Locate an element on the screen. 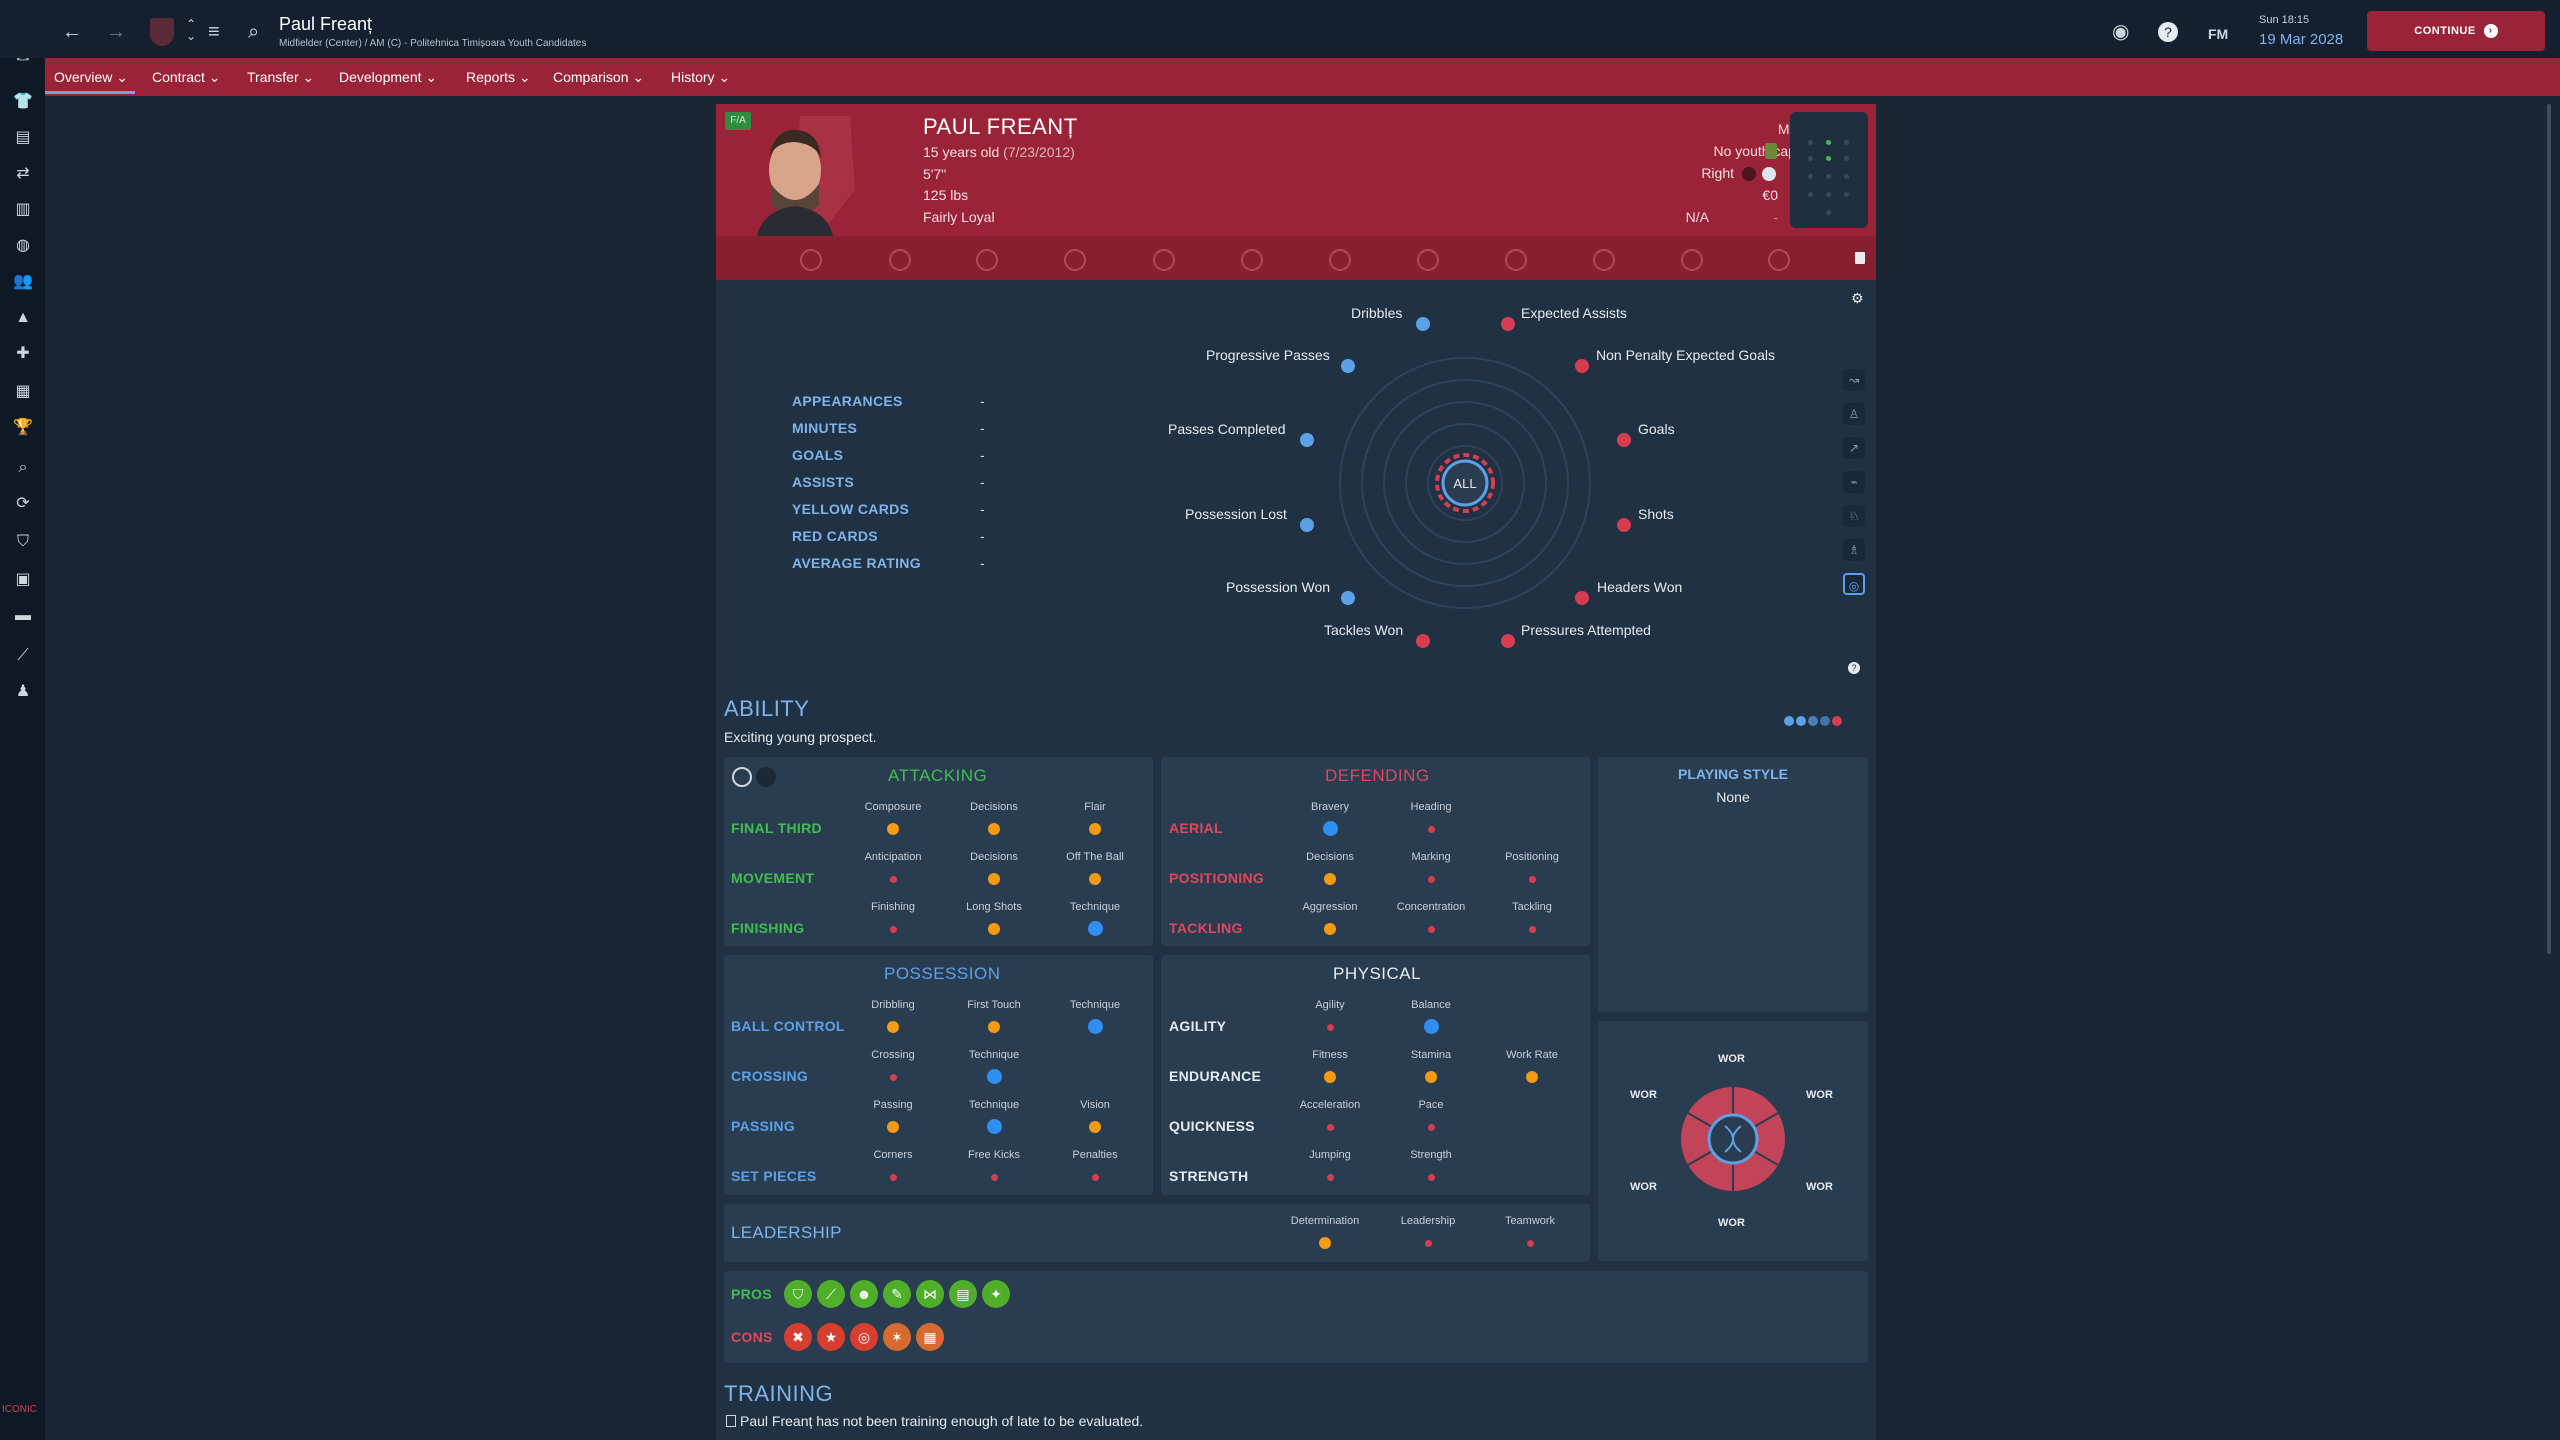  ball-icon: ◍ is located at coordinates (23, 245).